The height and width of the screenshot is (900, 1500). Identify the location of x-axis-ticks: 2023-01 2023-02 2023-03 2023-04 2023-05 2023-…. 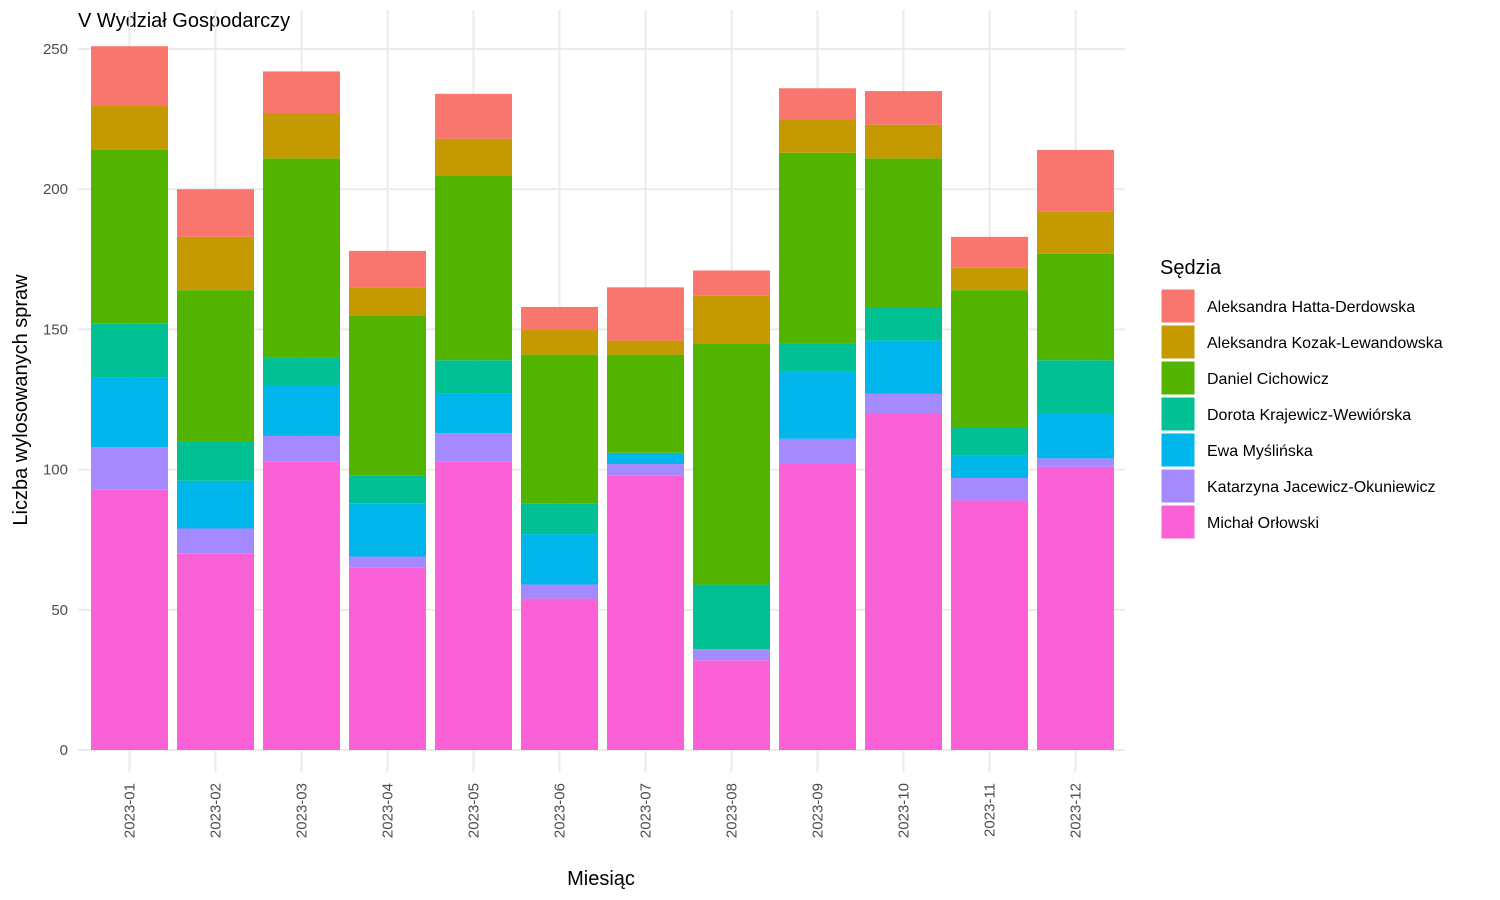
(603, 810).